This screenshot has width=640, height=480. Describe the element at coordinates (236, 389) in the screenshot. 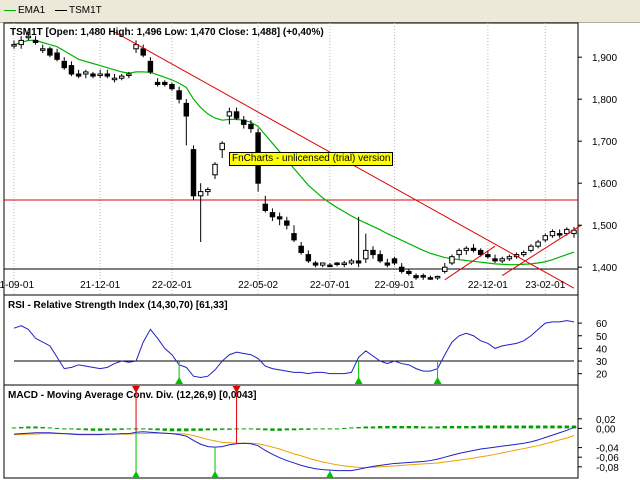

I see `macd-sell-arrow` at that location.